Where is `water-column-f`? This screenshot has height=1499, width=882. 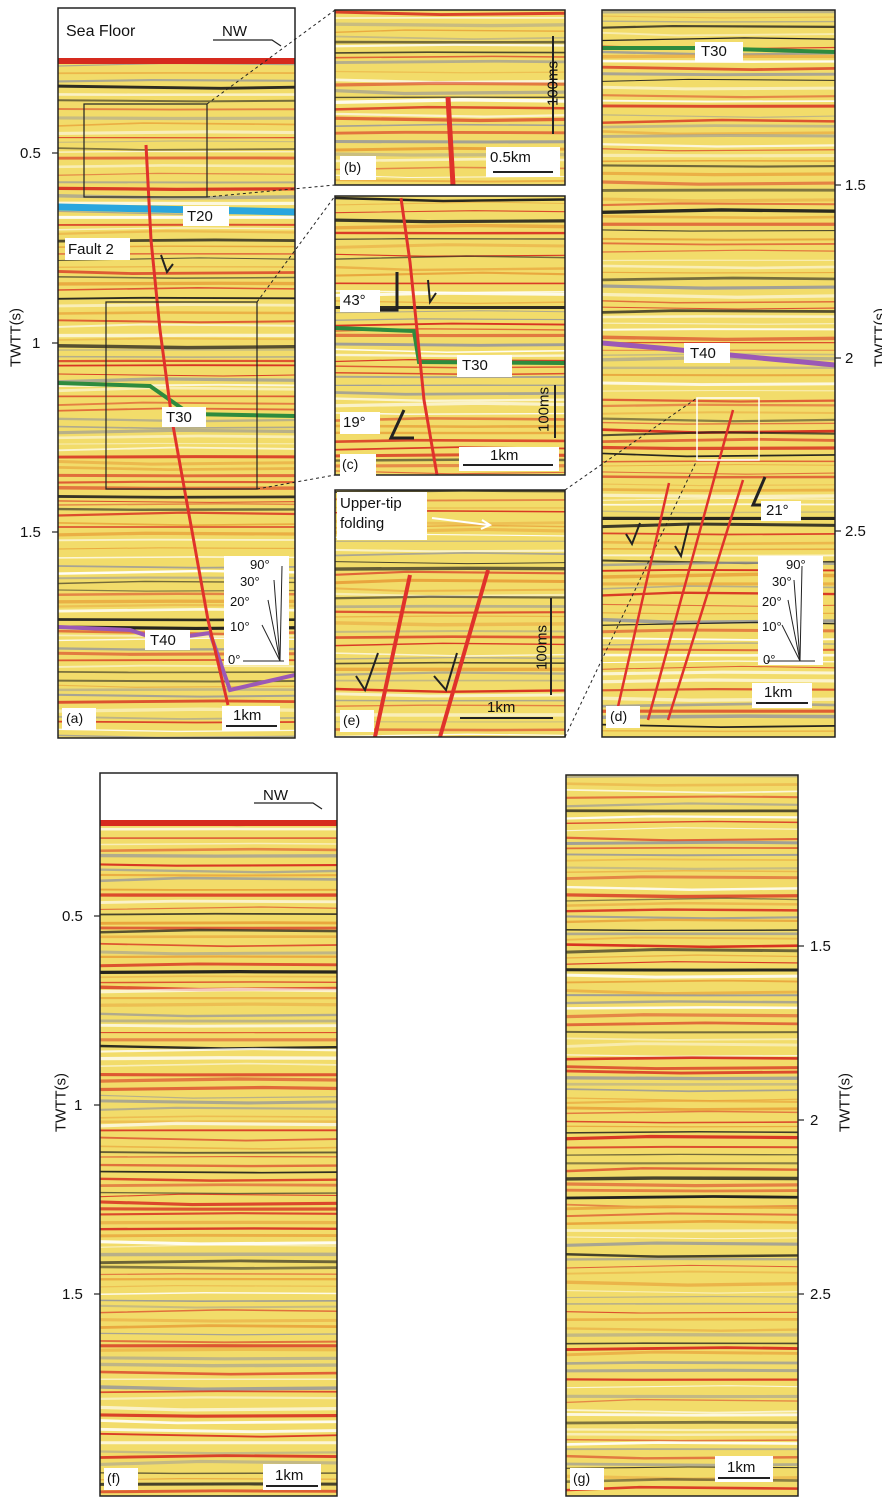 water-column-f is located at coordinates (218, 796).